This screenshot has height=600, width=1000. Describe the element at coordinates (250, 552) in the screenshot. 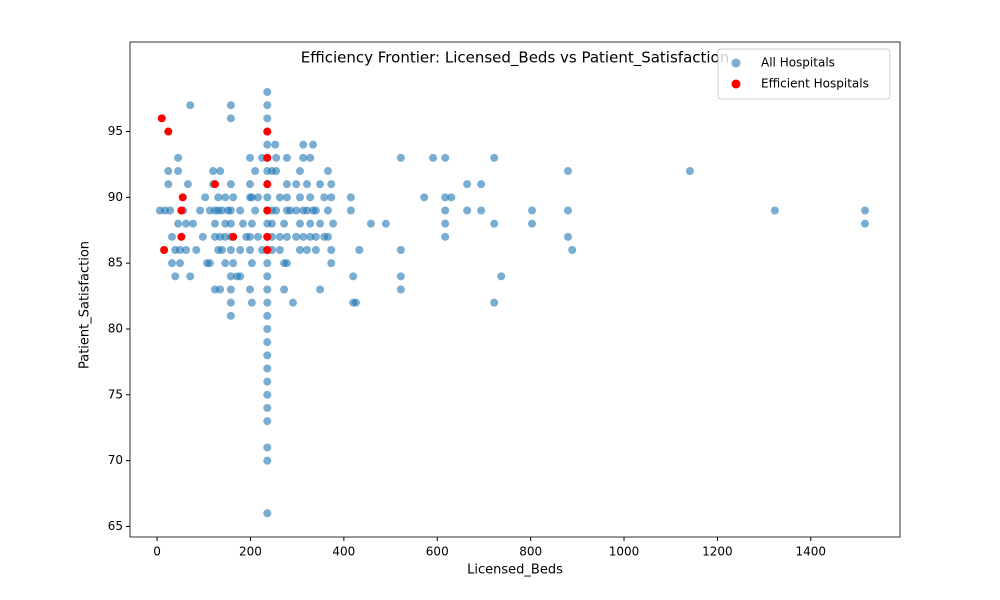

I see `x-tick-label: 200` at that location.